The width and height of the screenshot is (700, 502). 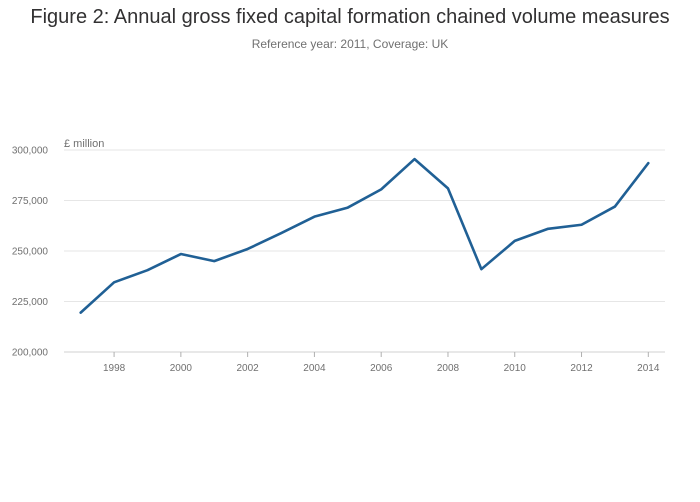 What do you see at coordinates (248, 368) in the screenshot?
I see `x-tick-label: 2002` at bounding box center [248, 368].